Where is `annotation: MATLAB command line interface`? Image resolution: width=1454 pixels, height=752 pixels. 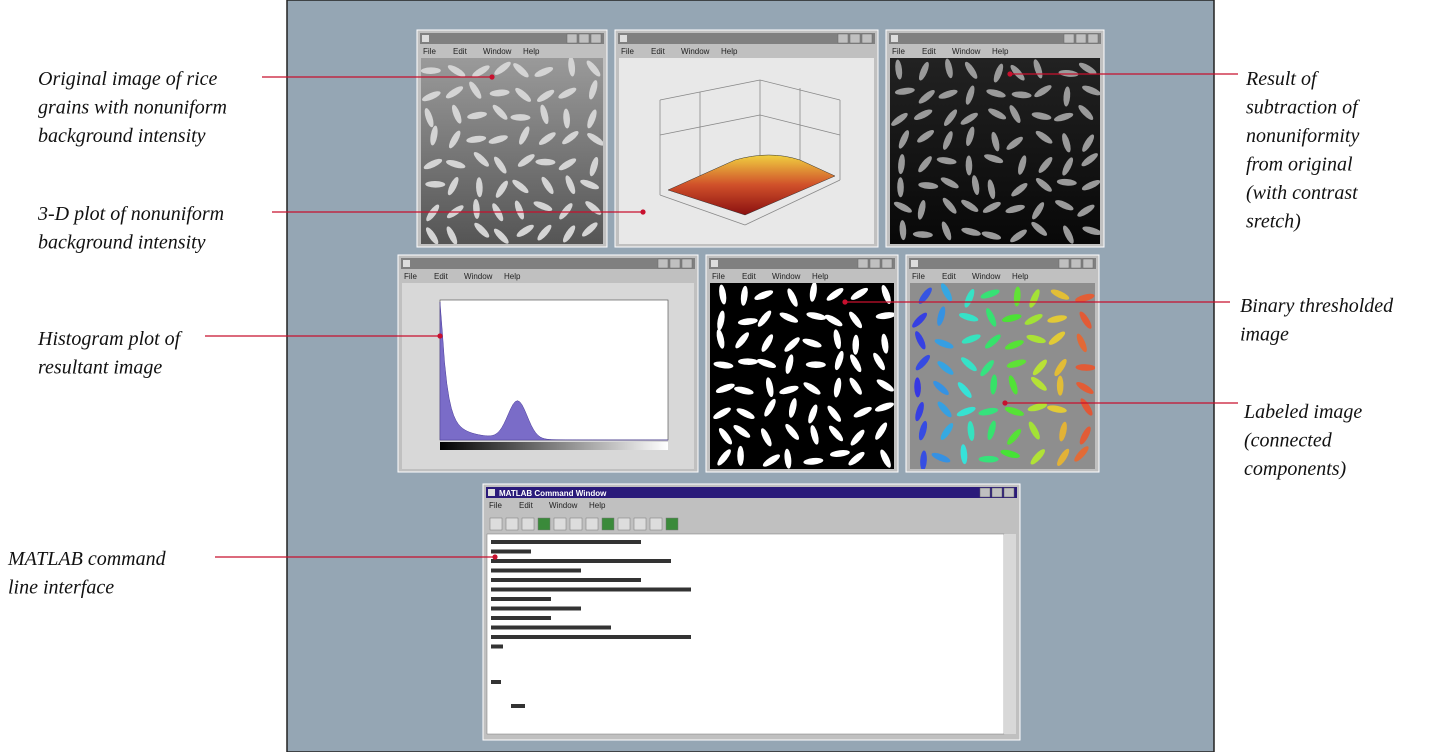
annotation: MATLAB command line interface is located at coordinates (252, 573).